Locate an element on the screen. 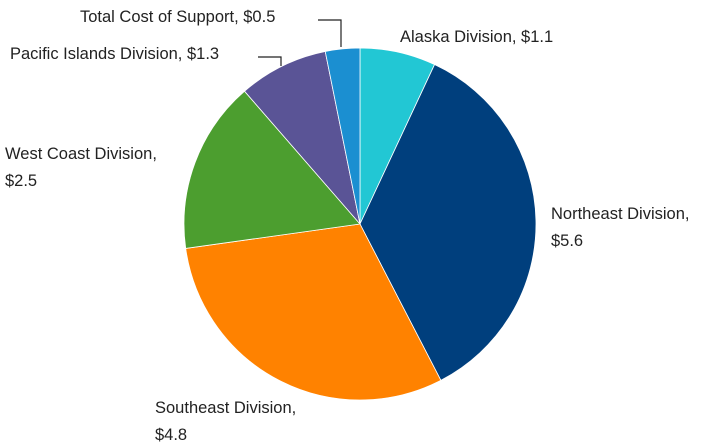 The image size is (715, 447). slice-label: West Coast Division, $2.5 is located at coordinates (81, 167).